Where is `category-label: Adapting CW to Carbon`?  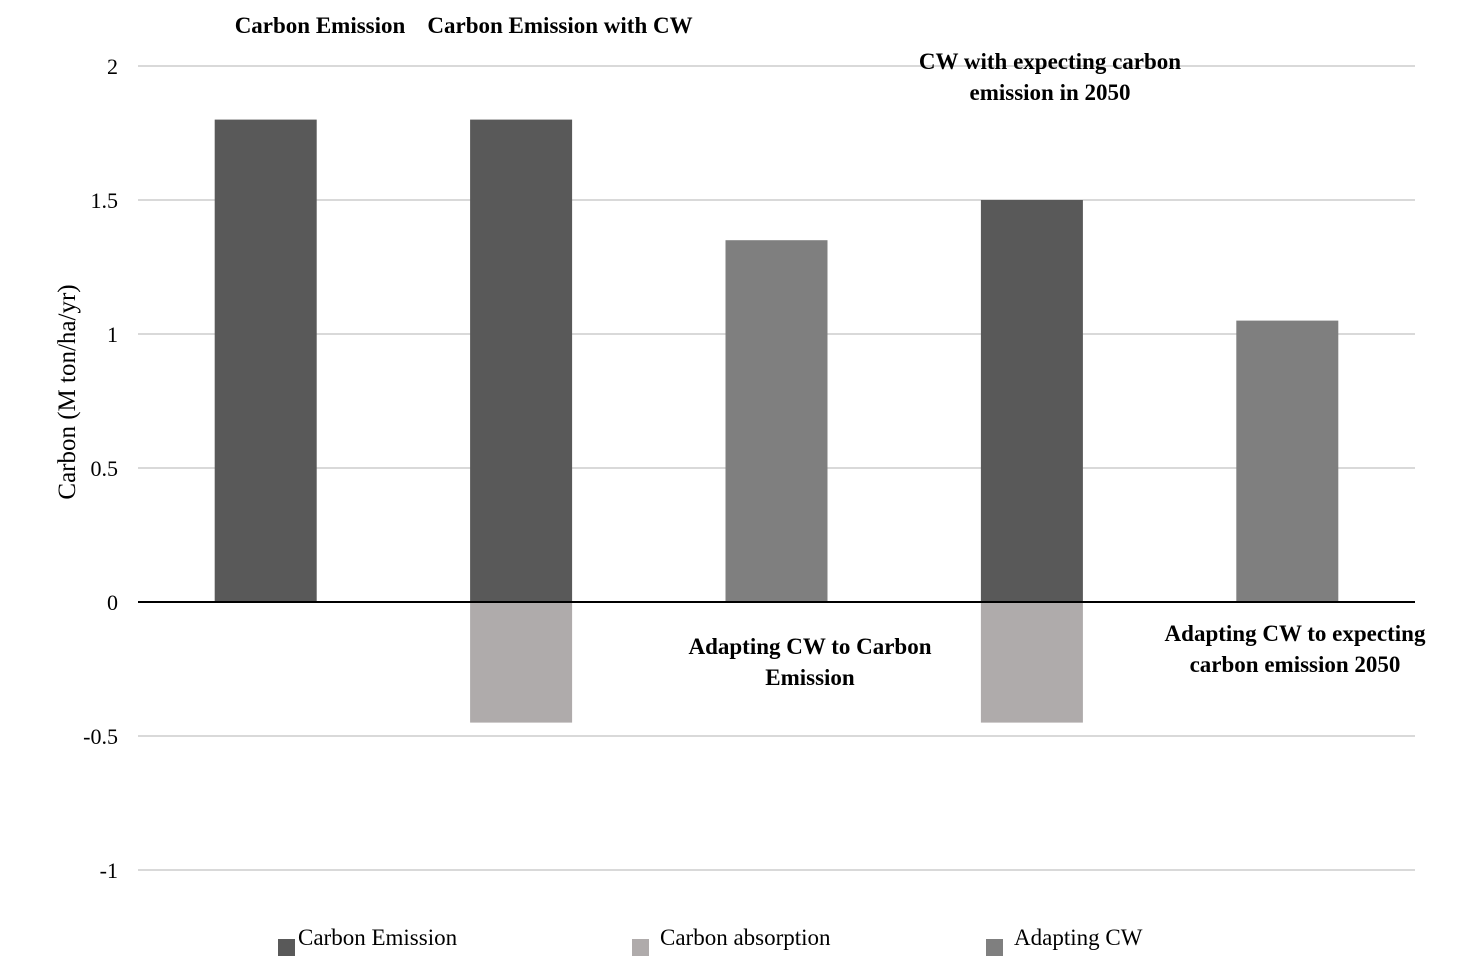
category-label: Adapting CW to Carbon is located at coordinates (809, 646).